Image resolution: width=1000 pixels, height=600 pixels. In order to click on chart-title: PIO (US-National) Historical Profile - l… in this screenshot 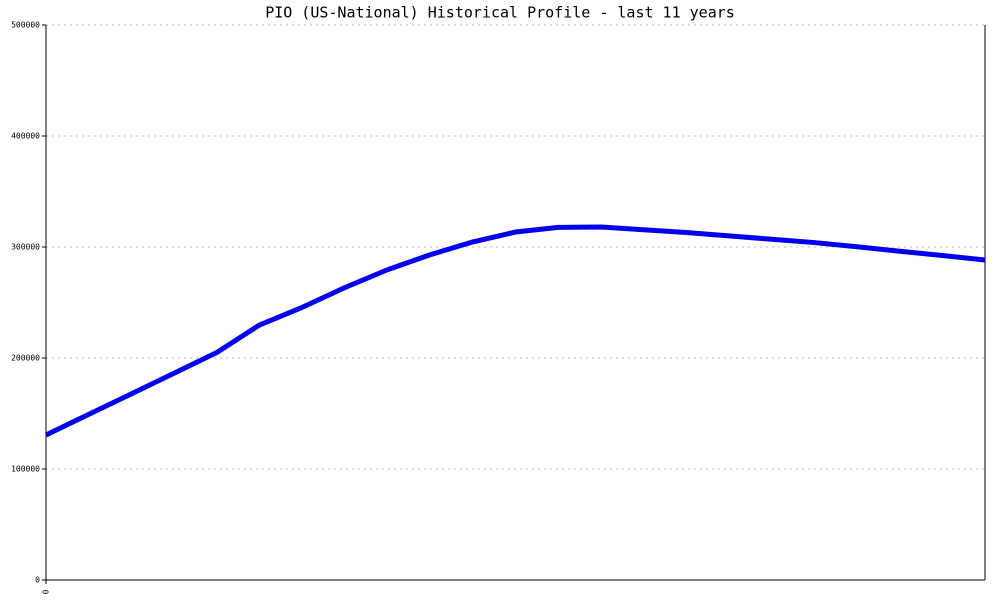, I will do `click(500, 13)`.